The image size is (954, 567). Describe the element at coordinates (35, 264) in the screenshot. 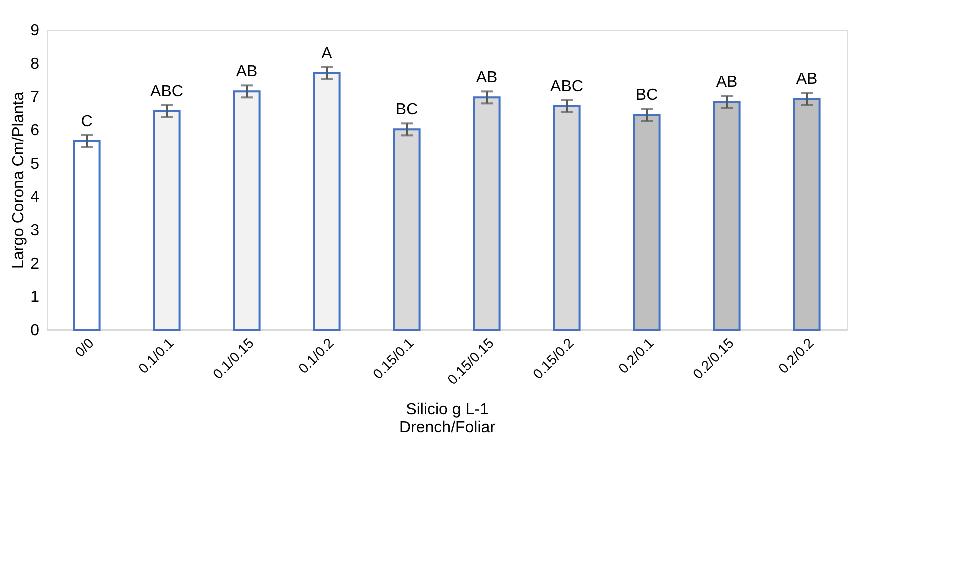

I see `y-tick-label: 2` at that location.